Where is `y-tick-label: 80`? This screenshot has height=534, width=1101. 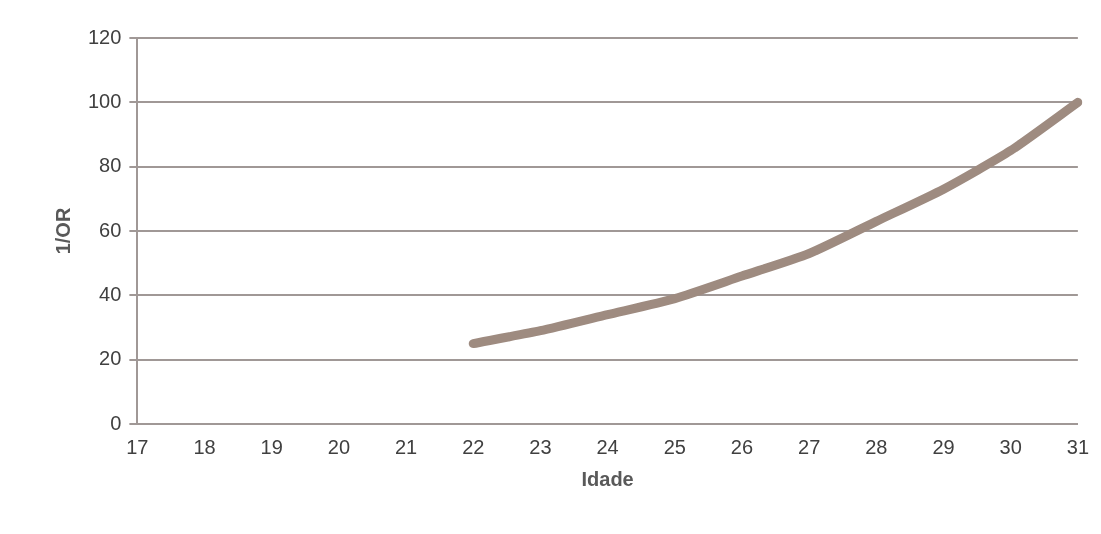
y-tick-label: 80 is located at coordinates (110, 165).